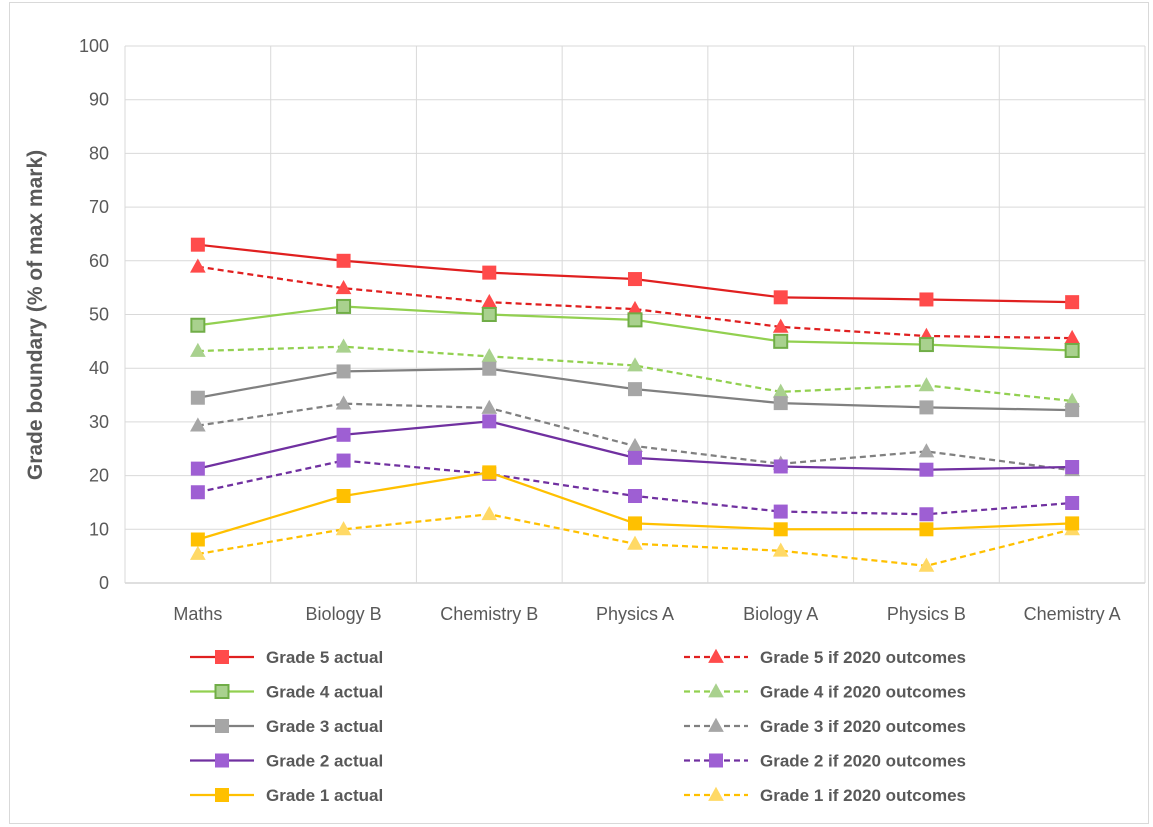 The image size is (1153, 827). I want to click on y-axis-title: Grade boundary (% of max mark), so click(35, 315).